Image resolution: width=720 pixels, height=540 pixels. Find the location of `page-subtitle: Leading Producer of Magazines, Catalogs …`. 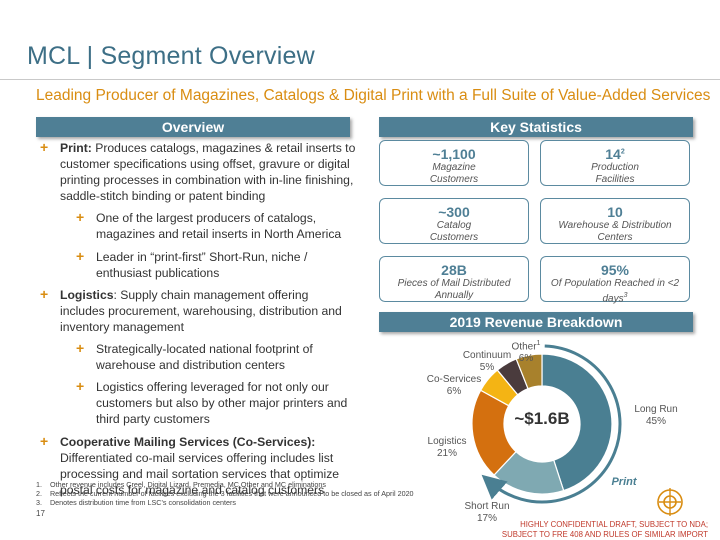

page-subtitle: Leading Producer of Magazines, Catalogs … is located at coordinates (373, 95).